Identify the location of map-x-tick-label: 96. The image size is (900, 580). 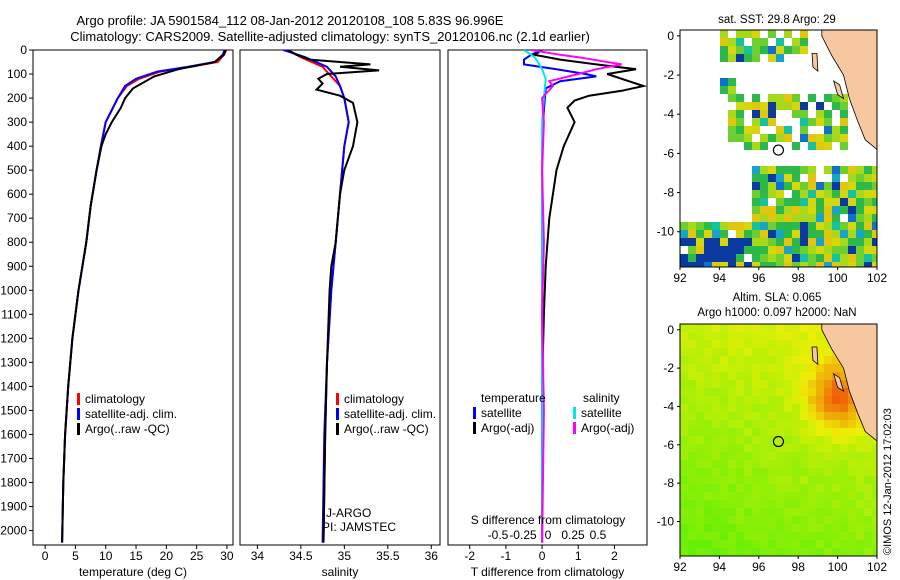
(759, 278).